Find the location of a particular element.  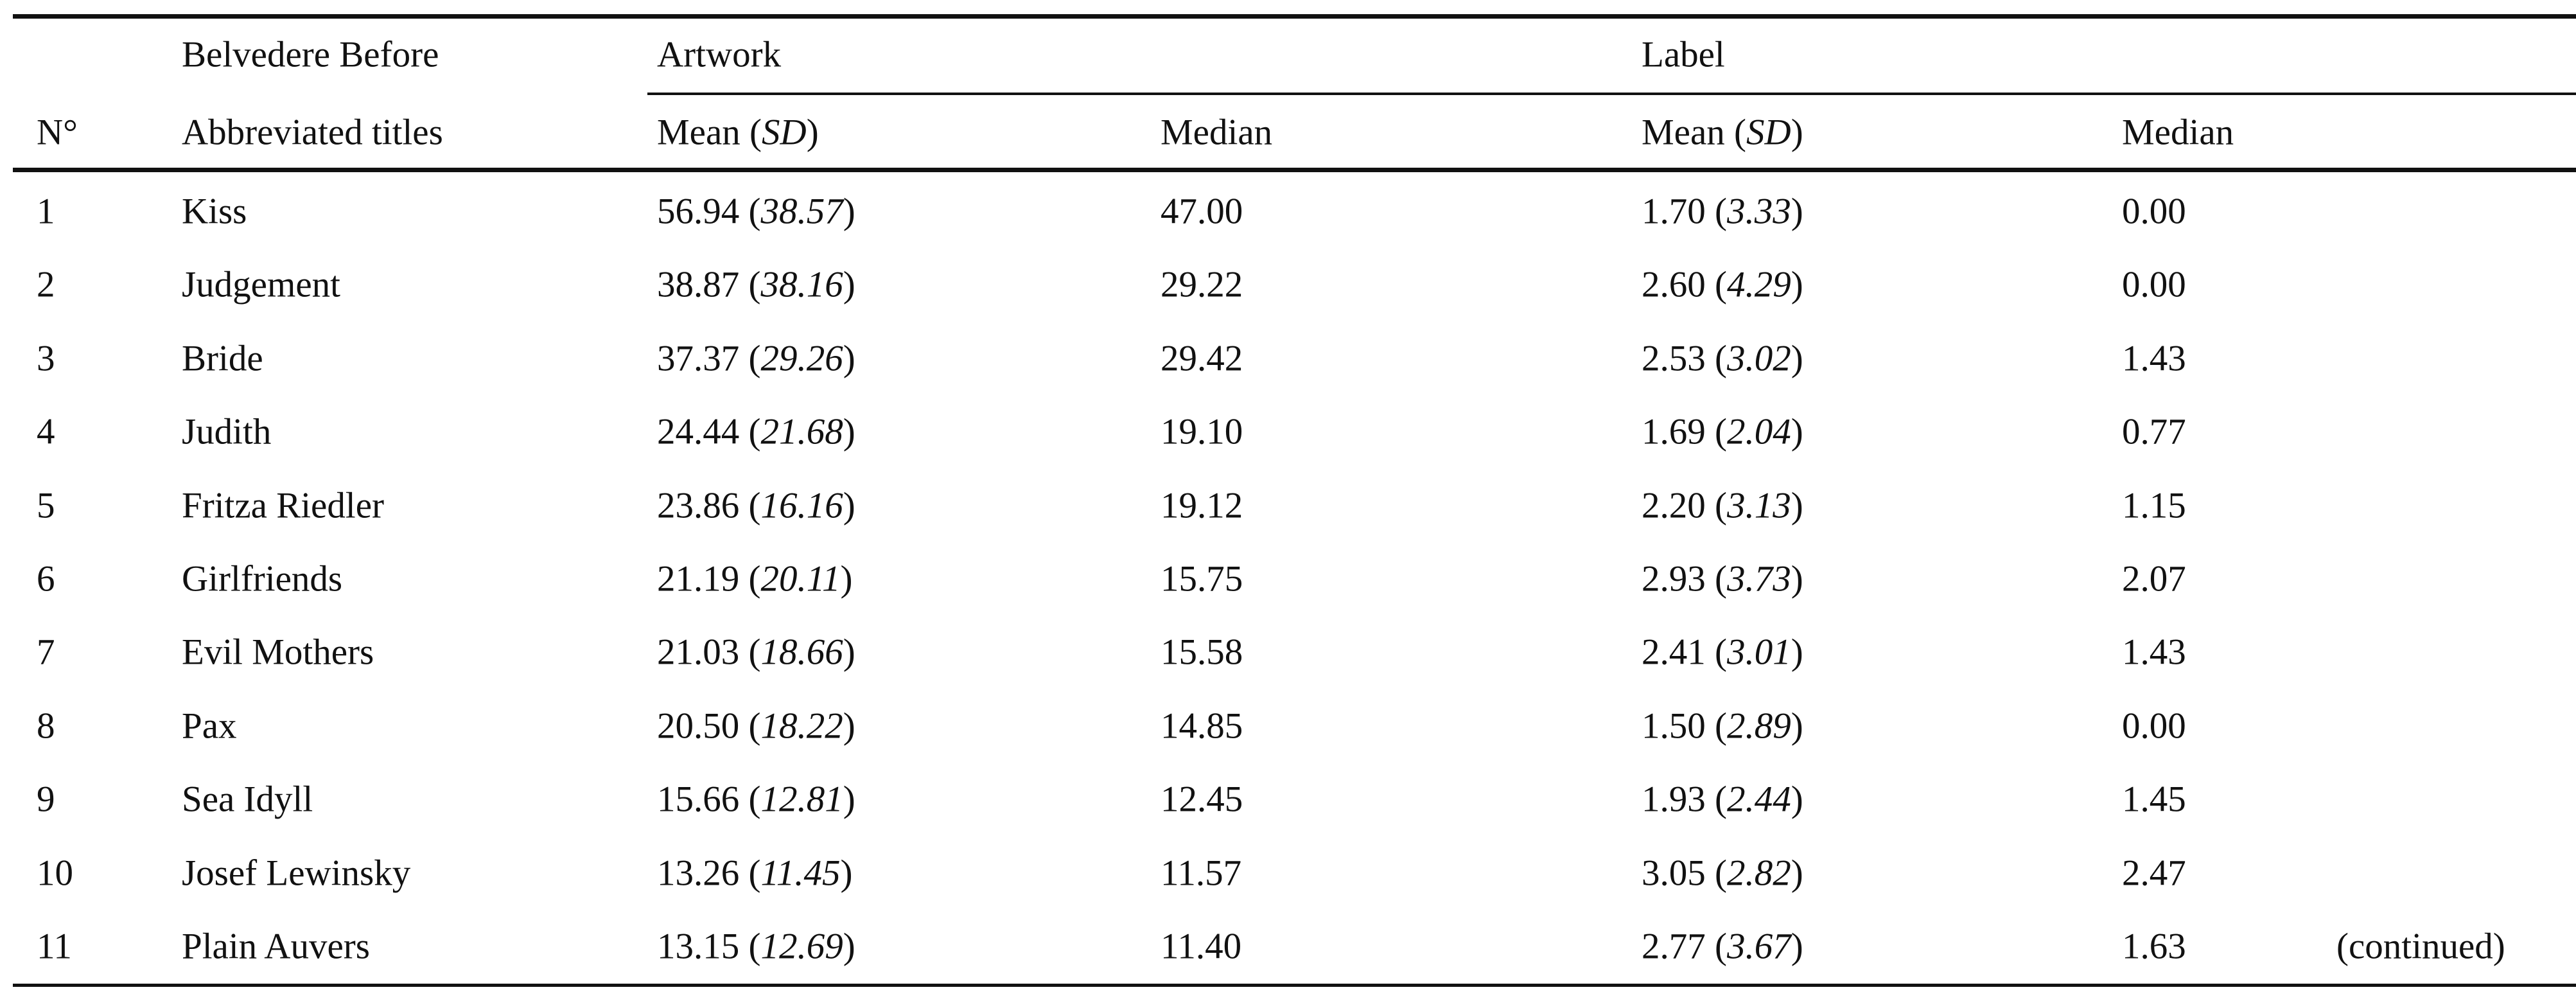

table-cell-part: 11.45 is located at coordinates (800, 873).